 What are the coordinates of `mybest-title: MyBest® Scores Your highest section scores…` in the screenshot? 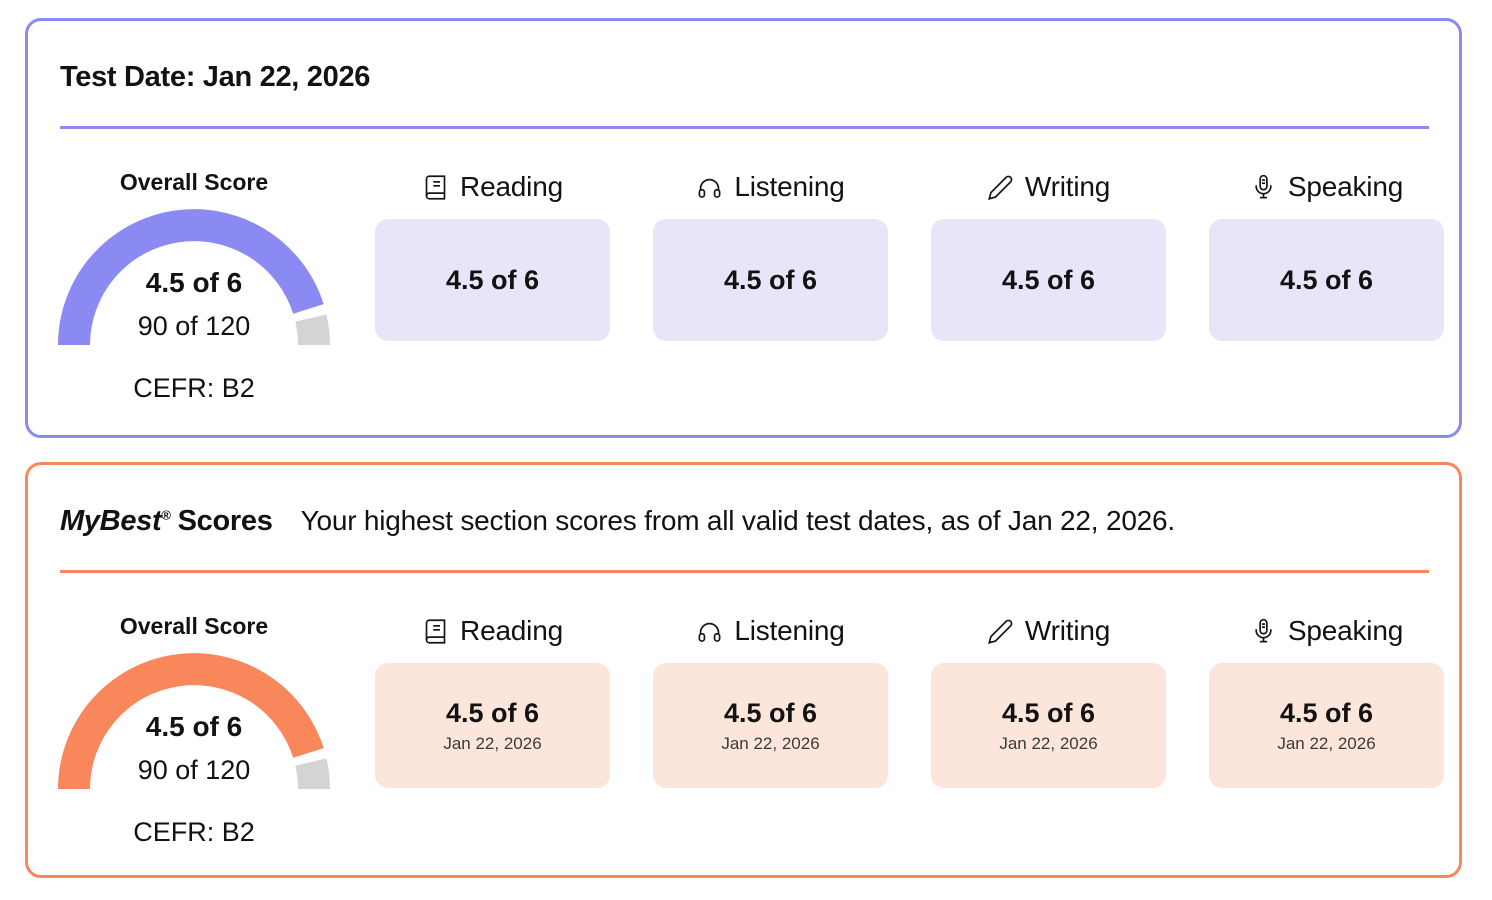 It's located at (617, 521).